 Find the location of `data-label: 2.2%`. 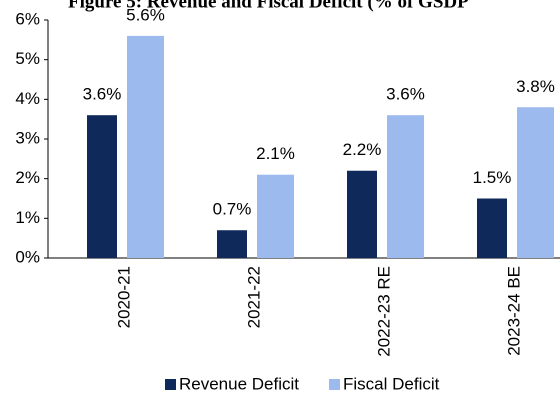

data-label: 2.2% is located at coordinates (362, 149).